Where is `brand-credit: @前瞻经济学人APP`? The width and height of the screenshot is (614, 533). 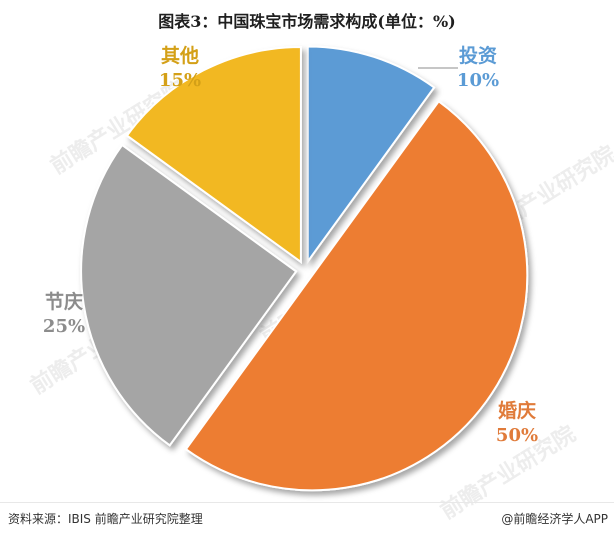 brand-credit: @前瞻经济学人APP is located at coordinates (554, 519).